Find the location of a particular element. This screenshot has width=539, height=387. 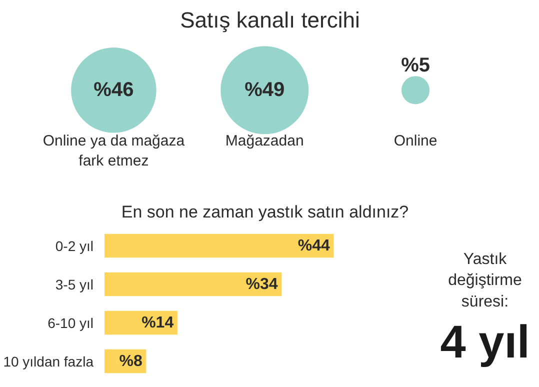

category-label: Online ya da mağaza fark etmez is located at coordinates (114, 151).